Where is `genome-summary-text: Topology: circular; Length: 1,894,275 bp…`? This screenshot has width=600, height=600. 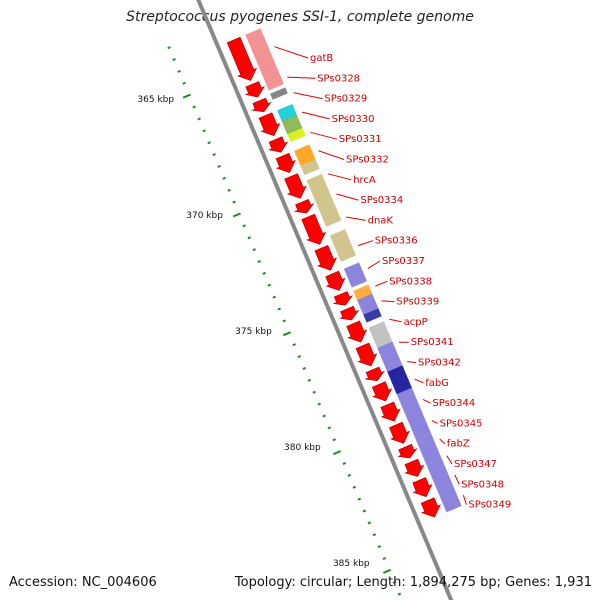
genome-summary-text: Topology: circular; Length: 1,894,275 bp… is located at coordinates (413, 582).